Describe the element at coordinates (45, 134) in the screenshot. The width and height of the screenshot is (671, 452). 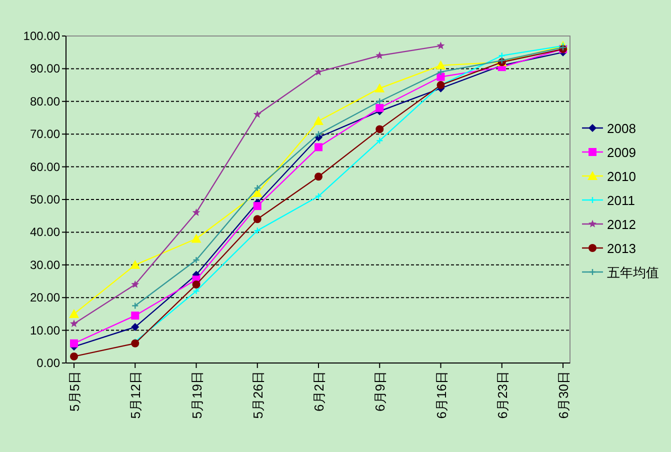
I see `y-tick-label: 70.00` at that location.